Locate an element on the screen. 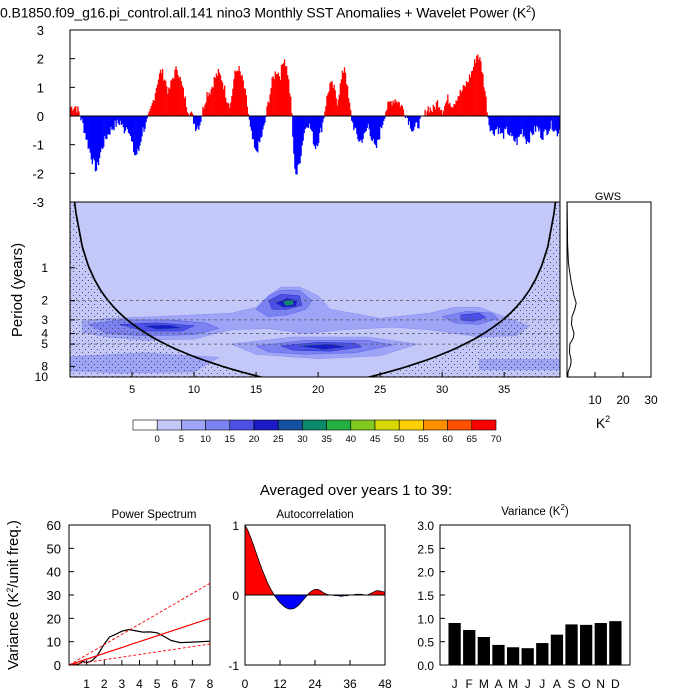 The width and height of the screenshot is (700, 700). power-spectrum-title: Power Spectrum is located at coordinates (153, 515).